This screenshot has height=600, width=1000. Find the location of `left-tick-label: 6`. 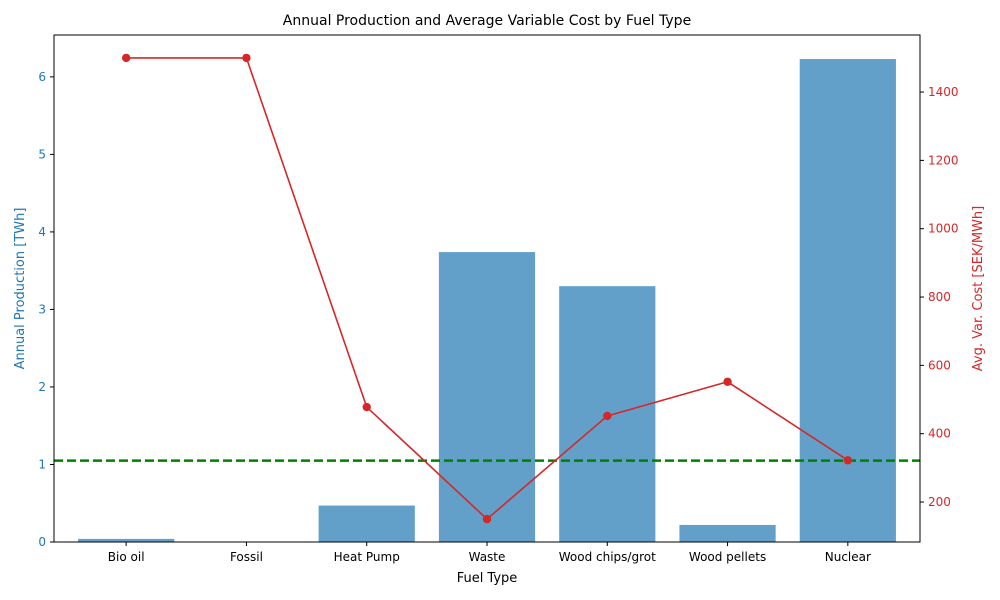

left-tick-label: 6 is located at coordinates (42, 77).